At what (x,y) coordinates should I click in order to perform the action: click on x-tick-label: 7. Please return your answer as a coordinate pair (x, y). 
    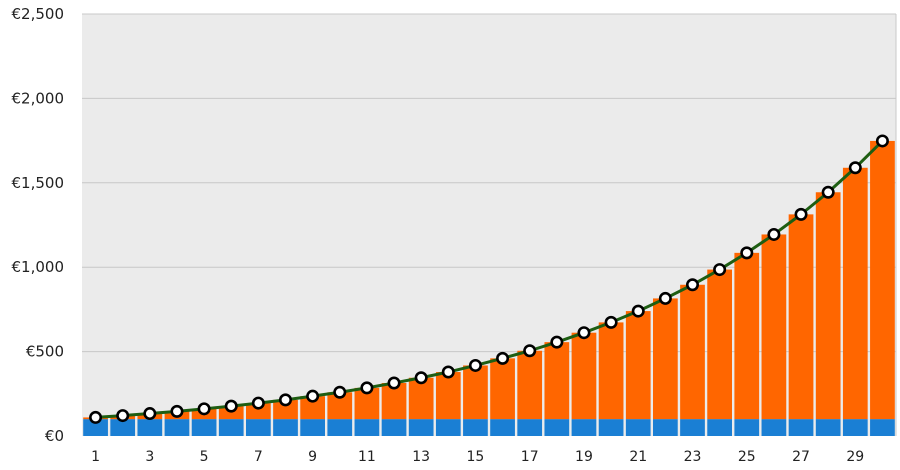
    Looking at the image, I should click on (258, 457).